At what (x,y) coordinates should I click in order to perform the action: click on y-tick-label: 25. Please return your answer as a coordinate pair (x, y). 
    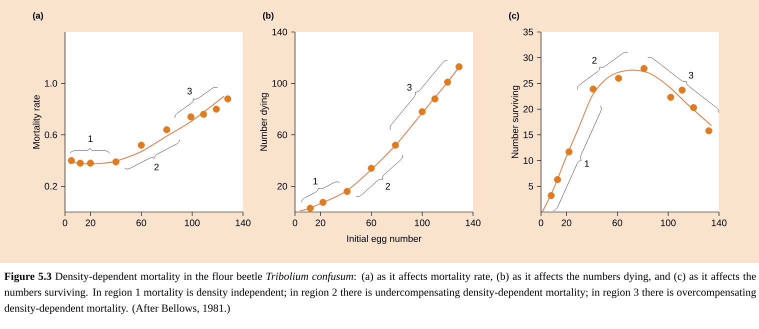
    Looking at the image, I should click on (528, 83).